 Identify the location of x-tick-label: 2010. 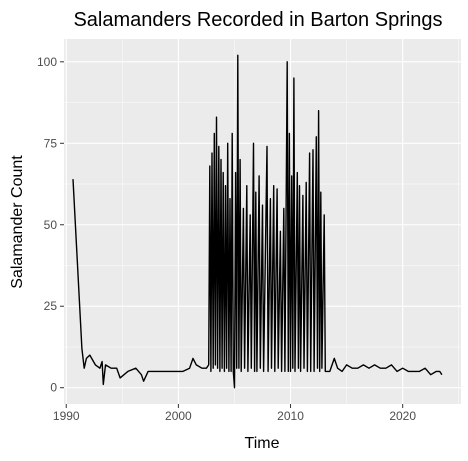
(290, 416).